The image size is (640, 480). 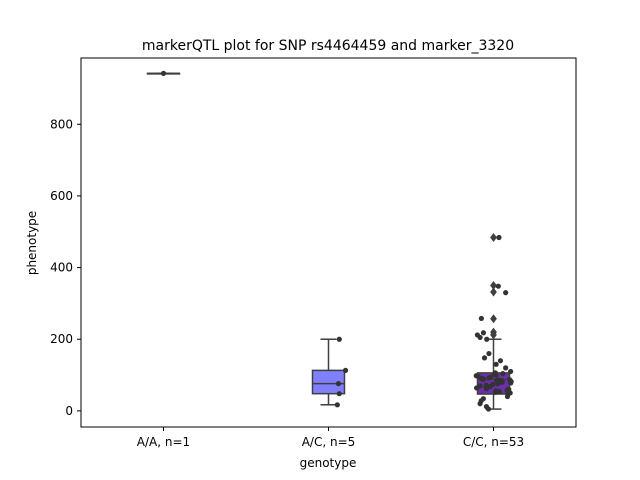 I want to click on box, so click(x=328, y=382).